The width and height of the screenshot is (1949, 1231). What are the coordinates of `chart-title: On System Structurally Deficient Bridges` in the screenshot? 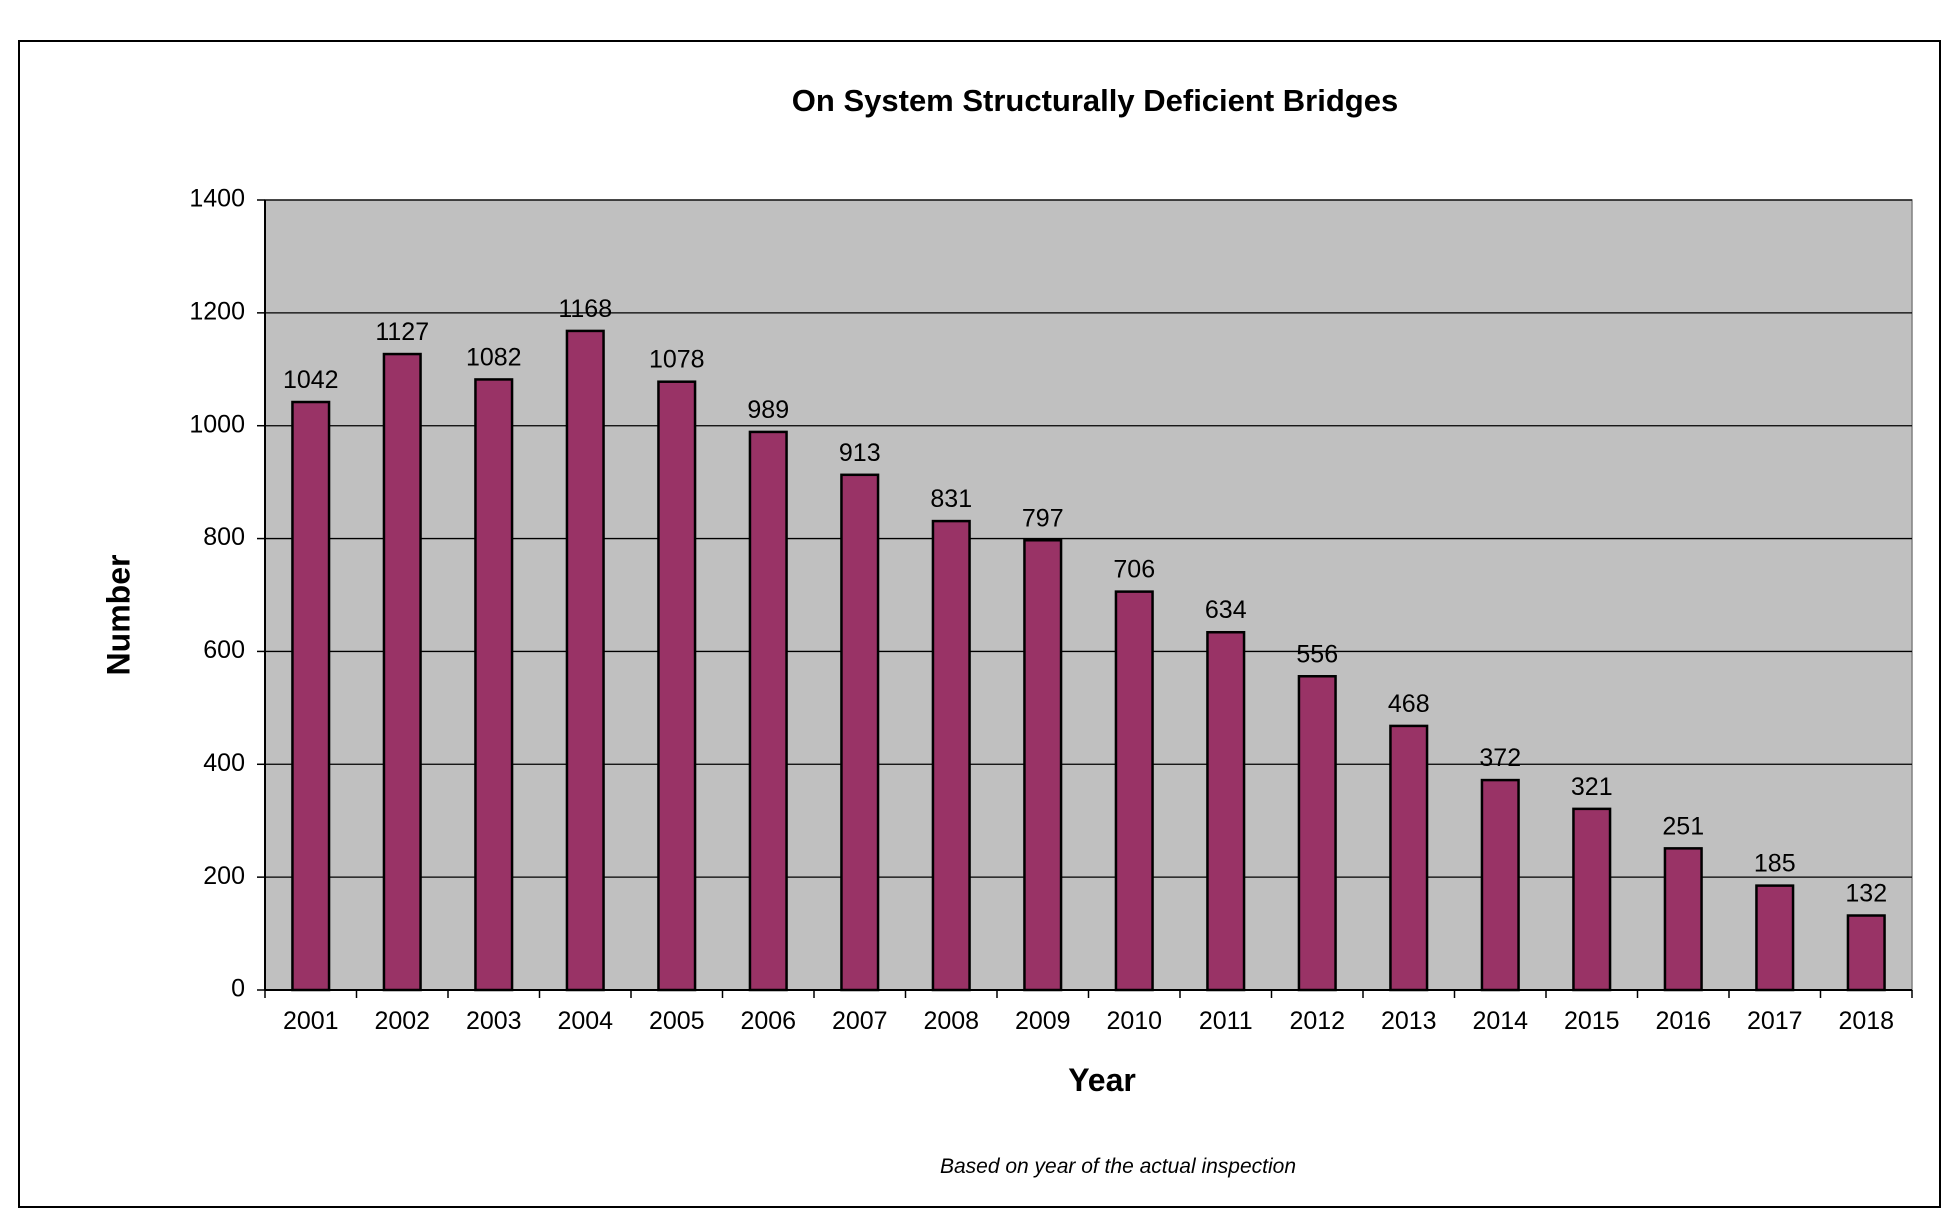 It's located at (1095, 100).